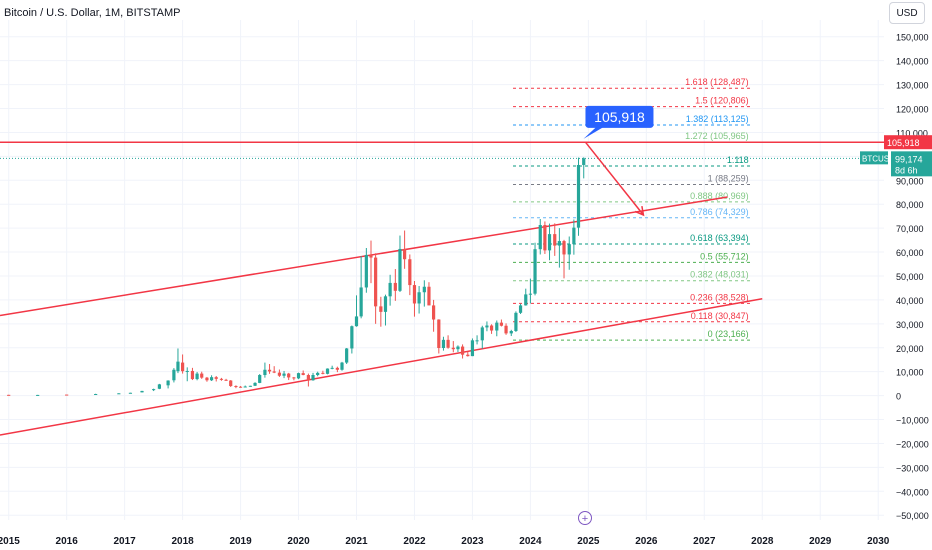 This screenshot has height=550, width=932. Describe the element at coordinates (704, 541) in the screenshot. I see `x-tick-label: 2027` at that location.